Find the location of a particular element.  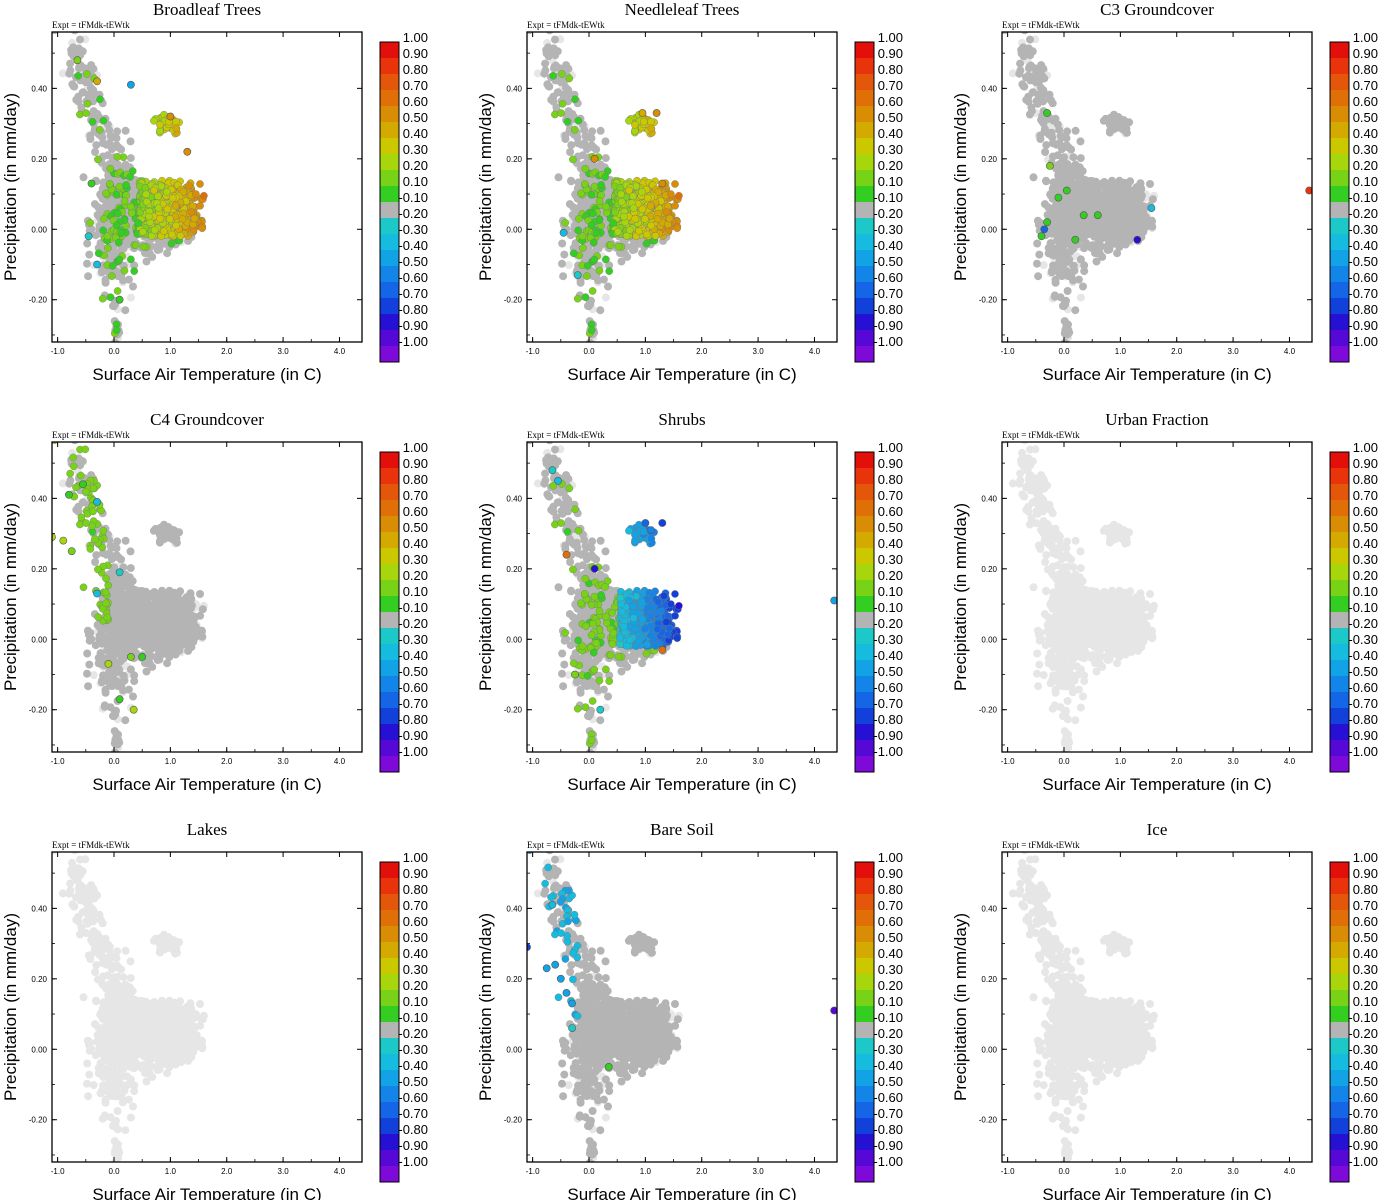

colorbar-label: -0.40 is located at coordinates (413, 245).